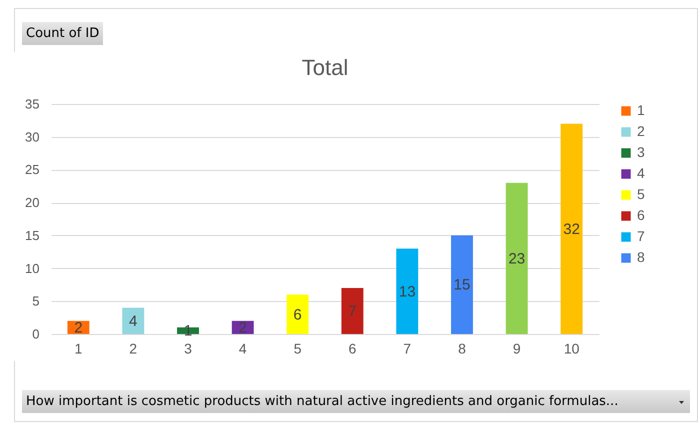  I want to click on legend-label: 6, so click(641, 215).